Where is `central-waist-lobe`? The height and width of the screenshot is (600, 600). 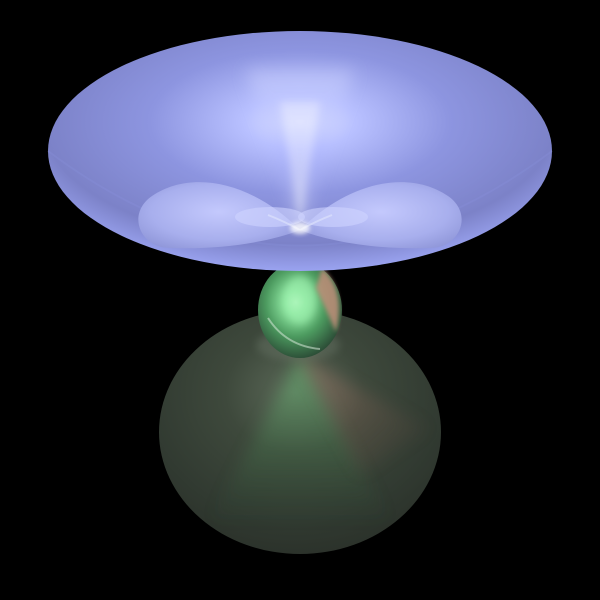 central-waist-lobe is located at coordinates (300, 310).